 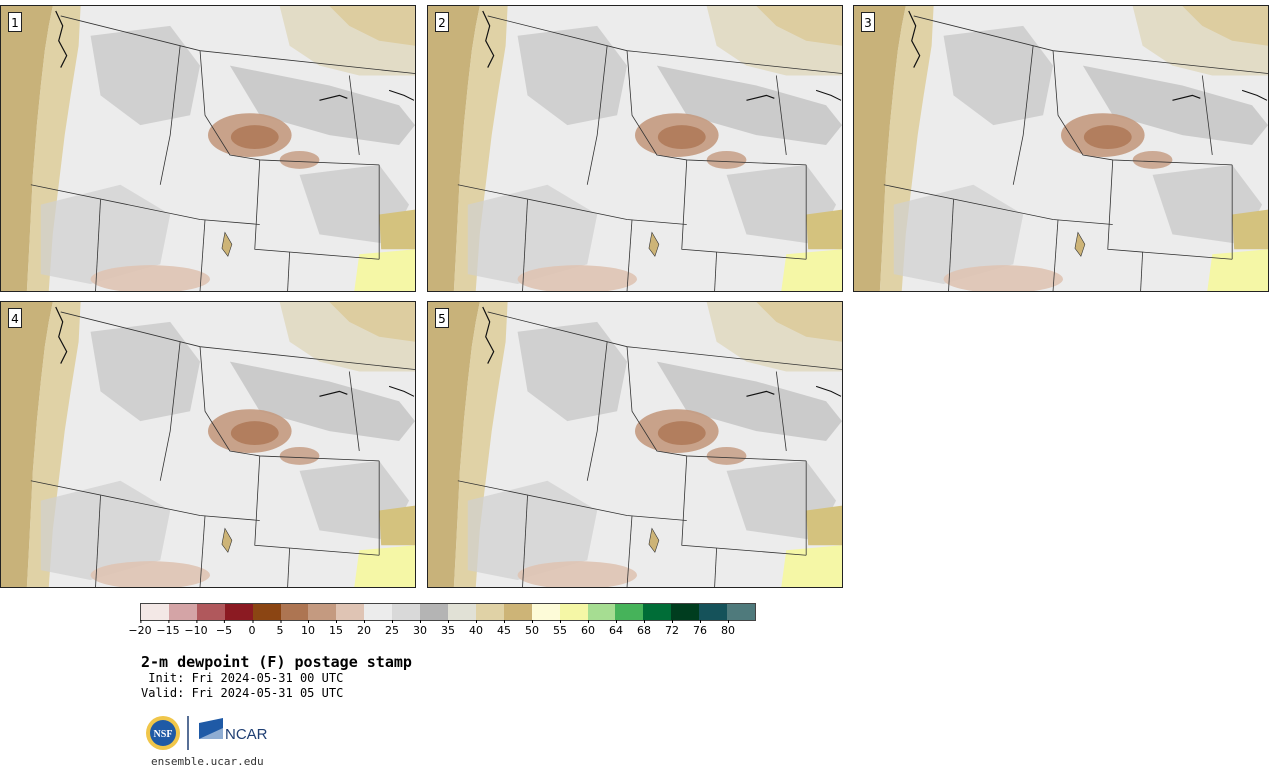 What do you see at coordinates (140, 628) in the screenshot?
I see `colorbar-tick-label: −20` at bounding box center [140, 628].